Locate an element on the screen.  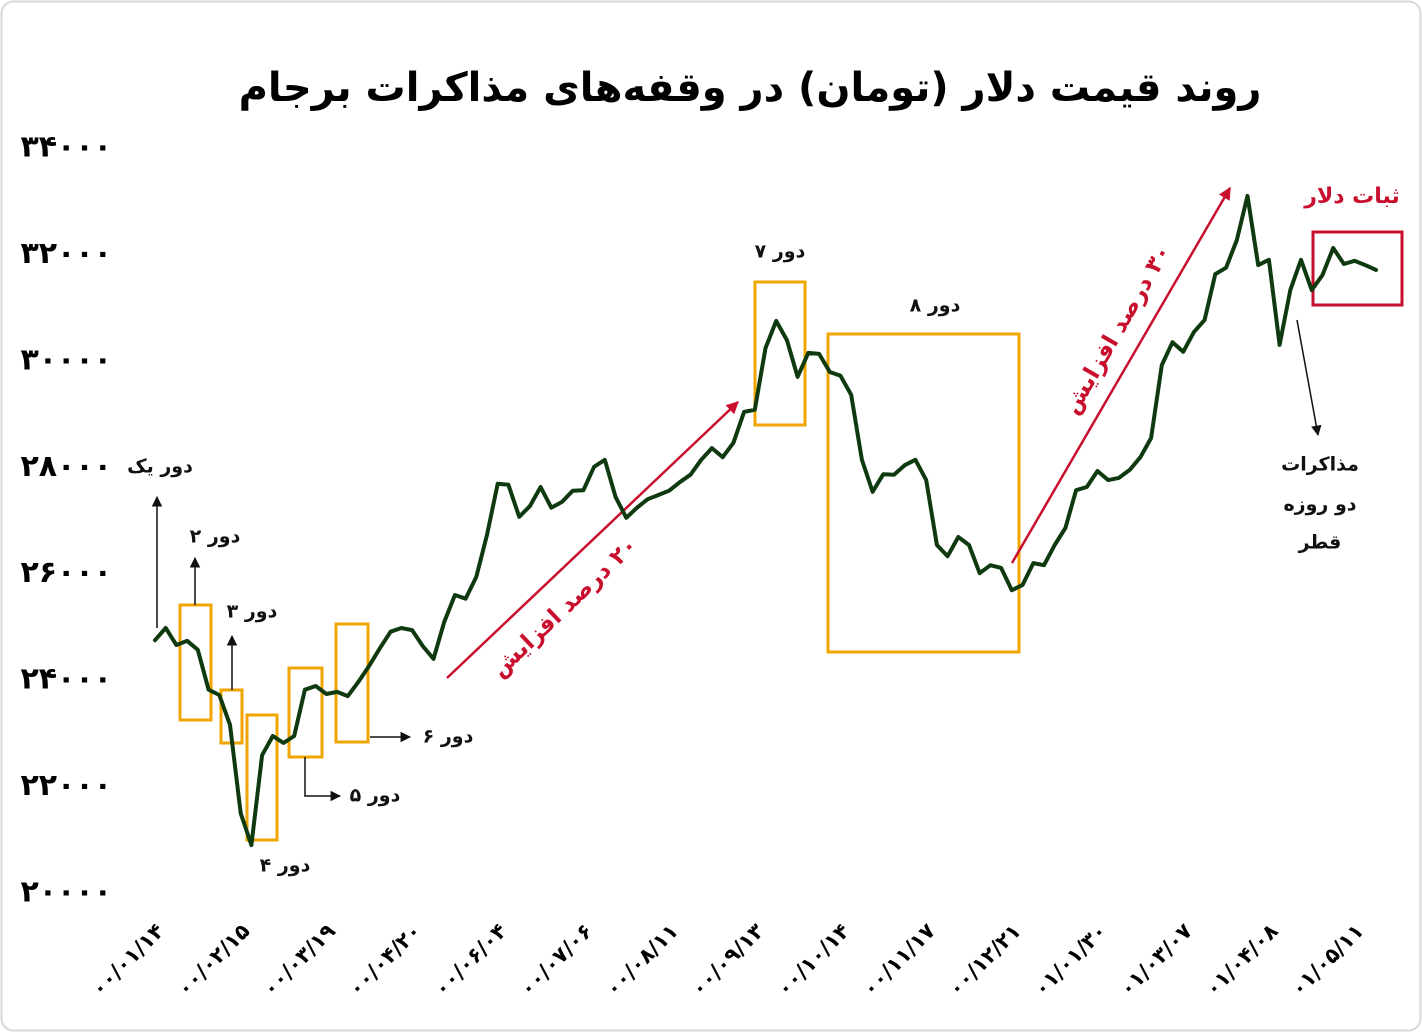
y-tick-label: ۲۲۰۰۰ is located at coordinates (66, 785).